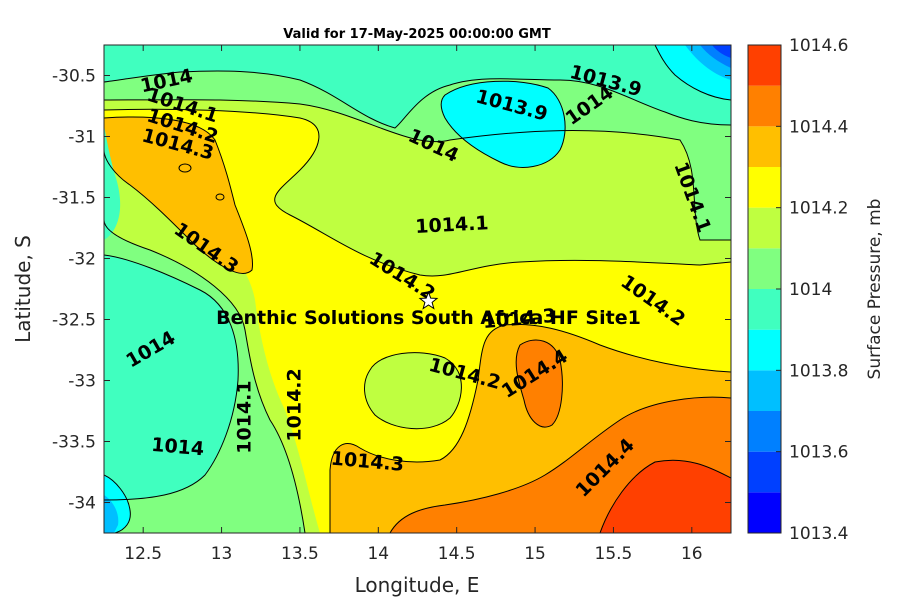 This screenshot has width=900, height=600. Describe the element at coordinates (818, 453) in the screenshot. I see `colorbar-tick-label: 1013.6` at that location.